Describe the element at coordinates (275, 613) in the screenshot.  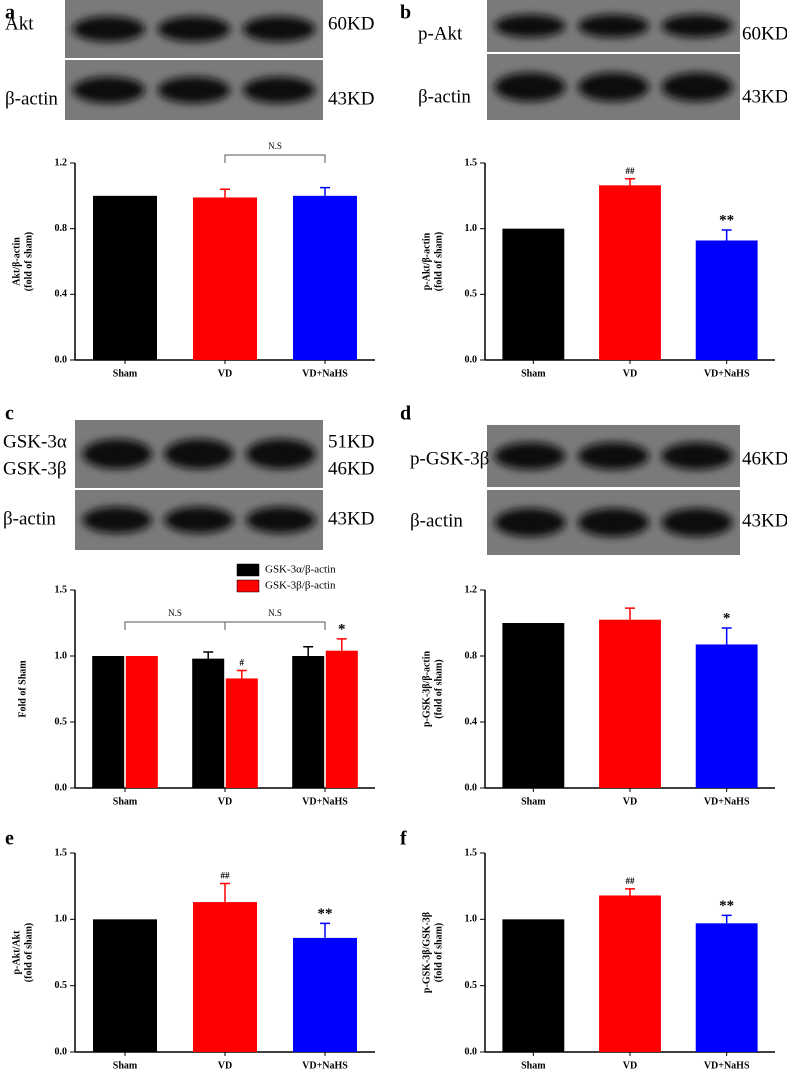
I see `bracket-label: N.S` at that location.